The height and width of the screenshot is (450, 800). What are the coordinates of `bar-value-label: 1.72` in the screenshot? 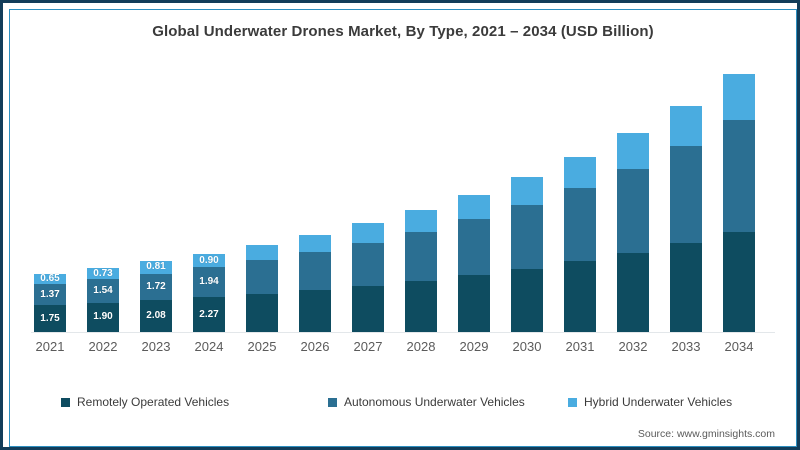 It's located at (156, 286).